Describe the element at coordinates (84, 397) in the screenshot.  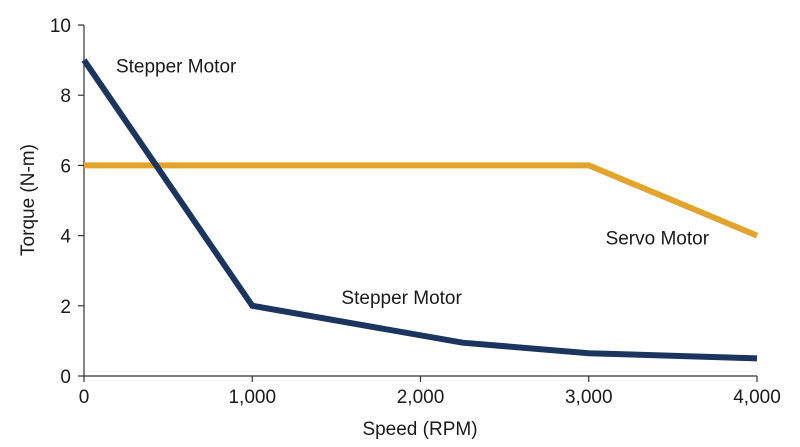
I see `x-tick-label: 0` at that location.